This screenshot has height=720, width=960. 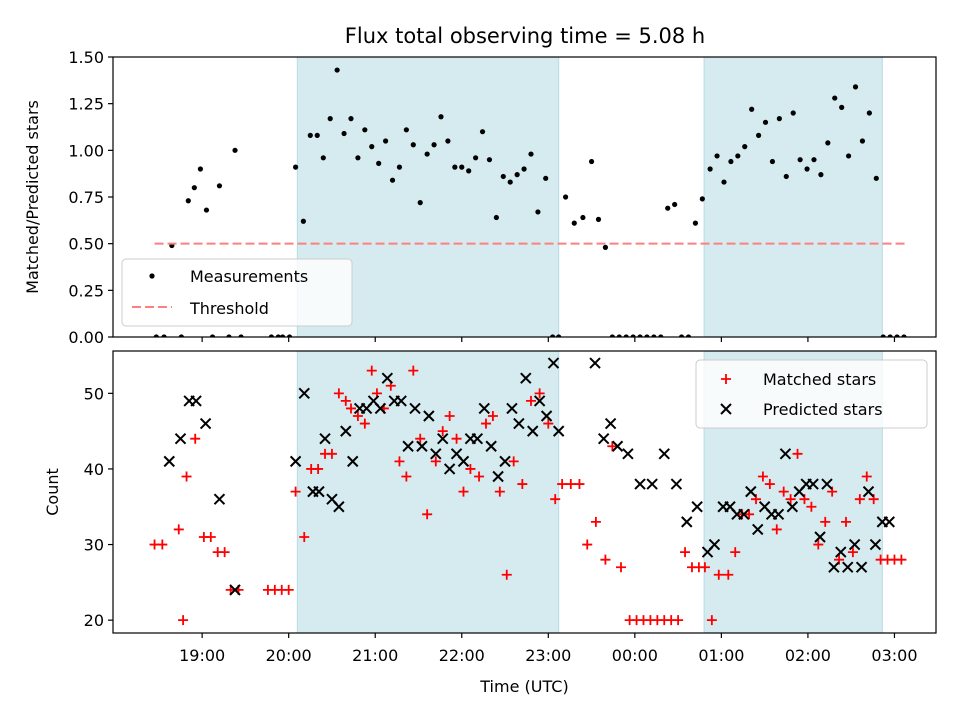 I want to click on y-tick-label: 1.25, so click(x=86, y=104).